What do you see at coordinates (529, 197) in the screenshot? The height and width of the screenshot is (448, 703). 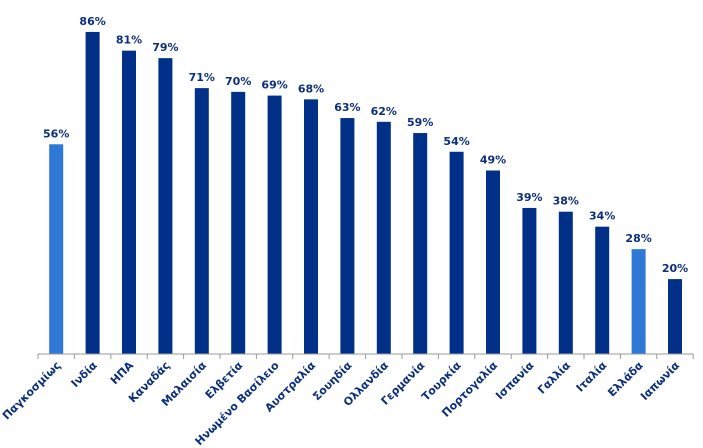 I see `data-label: 39%` at bounding box center [529, 197].